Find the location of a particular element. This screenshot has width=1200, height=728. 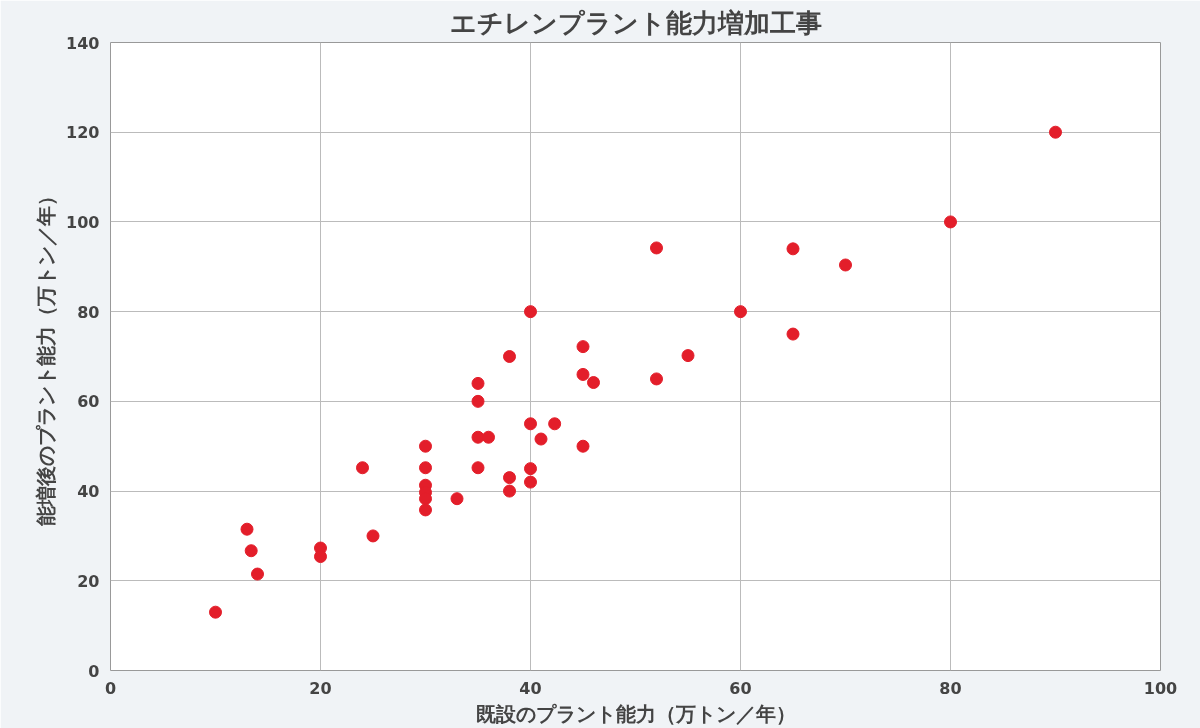

y-tick-label: 140 is located at coordinates (83, 43).